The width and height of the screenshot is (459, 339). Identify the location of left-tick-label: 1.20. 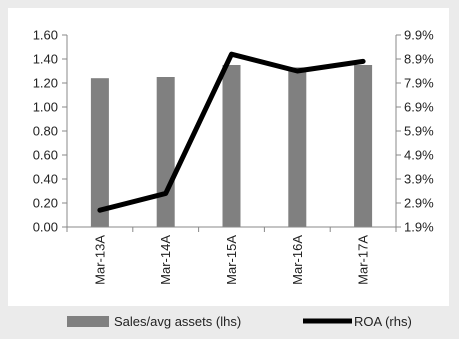
(45, 83).